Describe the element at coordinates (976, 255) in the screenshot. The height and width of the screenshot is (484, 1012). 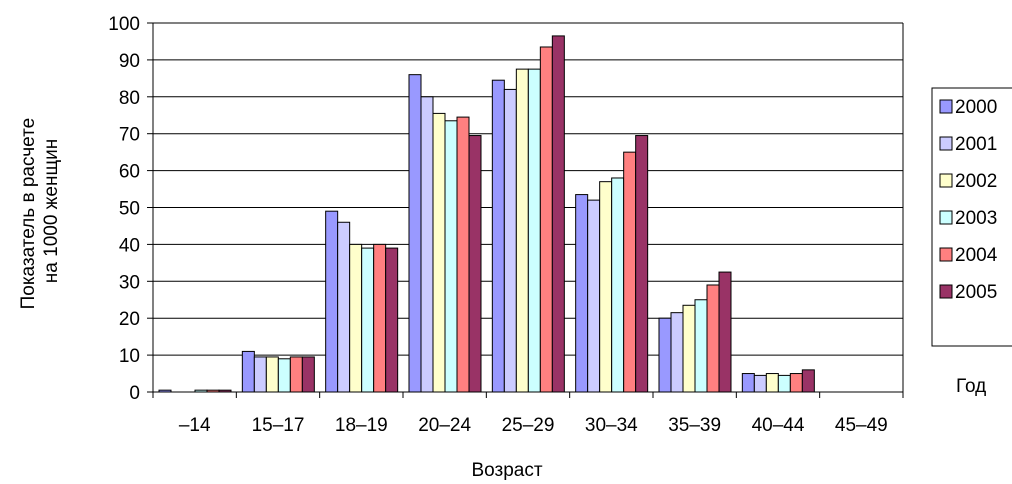
I see `legend-label-2004: 2004` at that location.